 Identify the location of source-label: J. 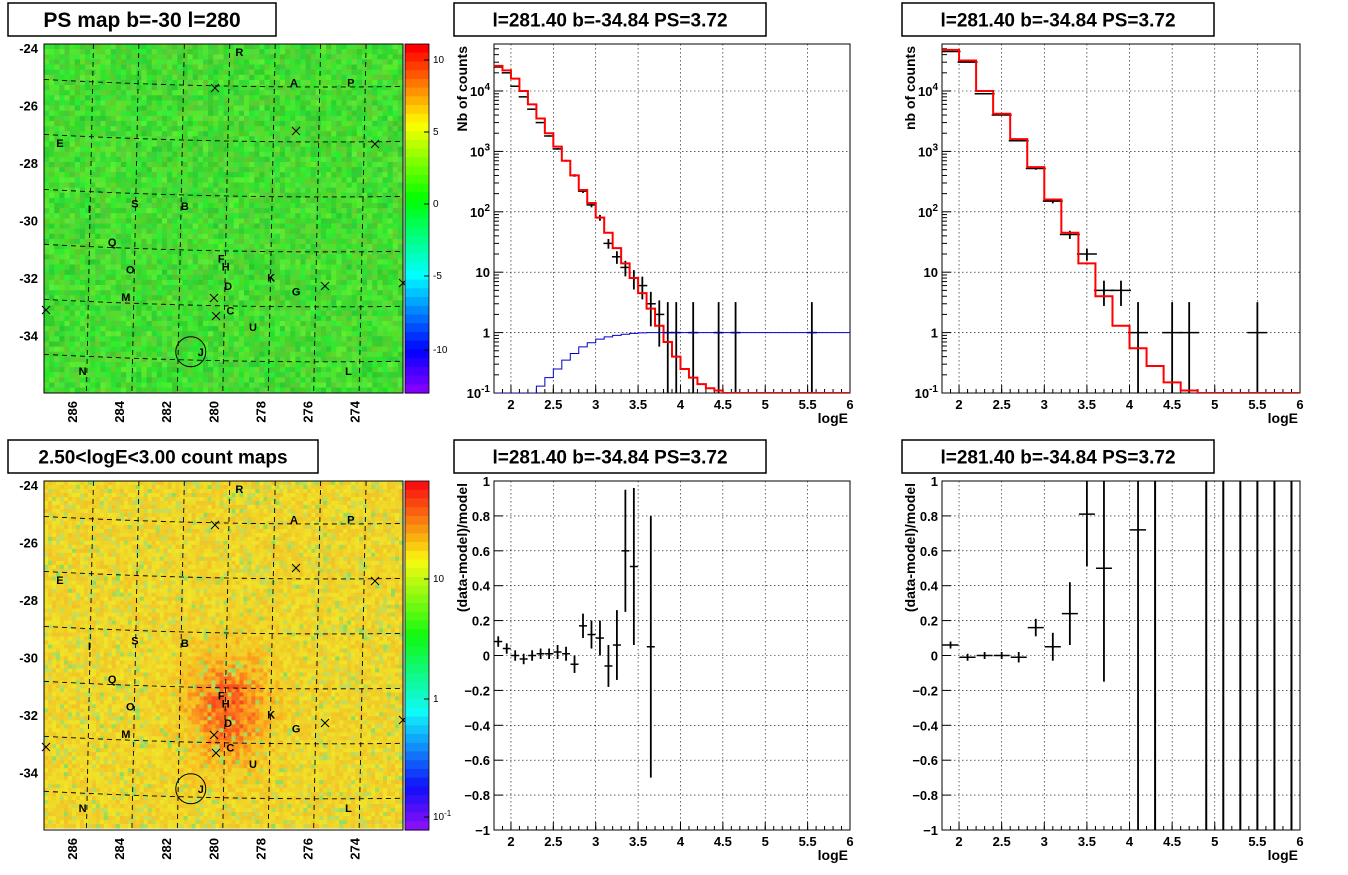
(201, 790).